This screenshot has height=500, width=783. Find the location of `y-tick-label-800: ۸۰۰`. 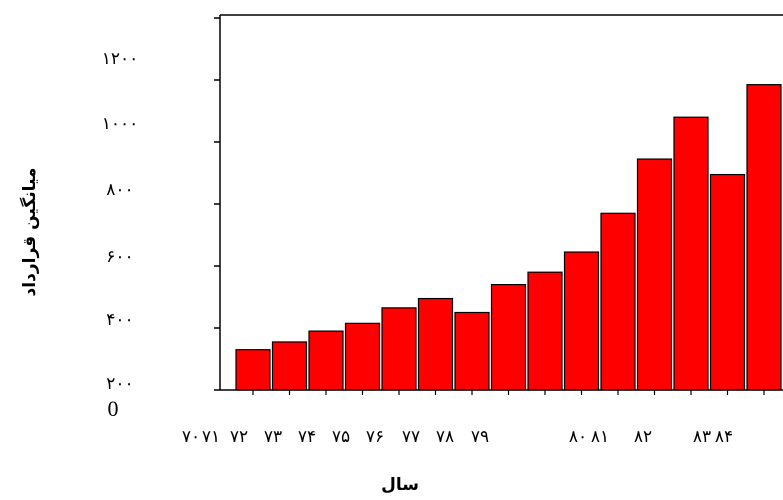

y-tick-label-800: ۸۰۰ is located at coordinates (119, 190).